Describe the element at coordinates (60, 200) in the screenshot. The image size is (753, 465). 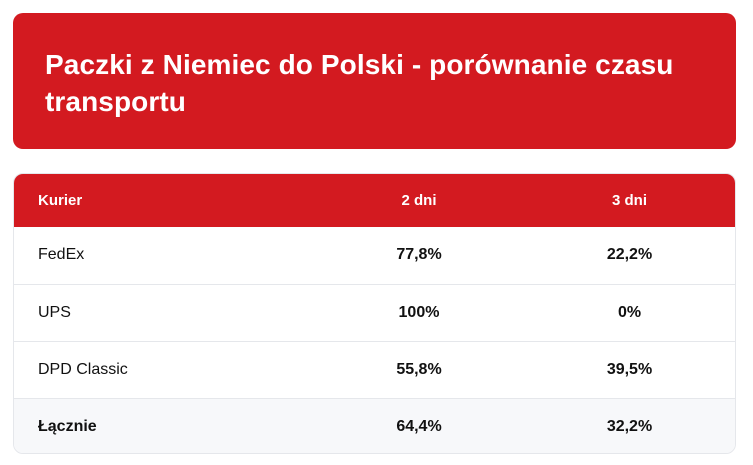
I see `column-header-courier: Kurier` at that location.